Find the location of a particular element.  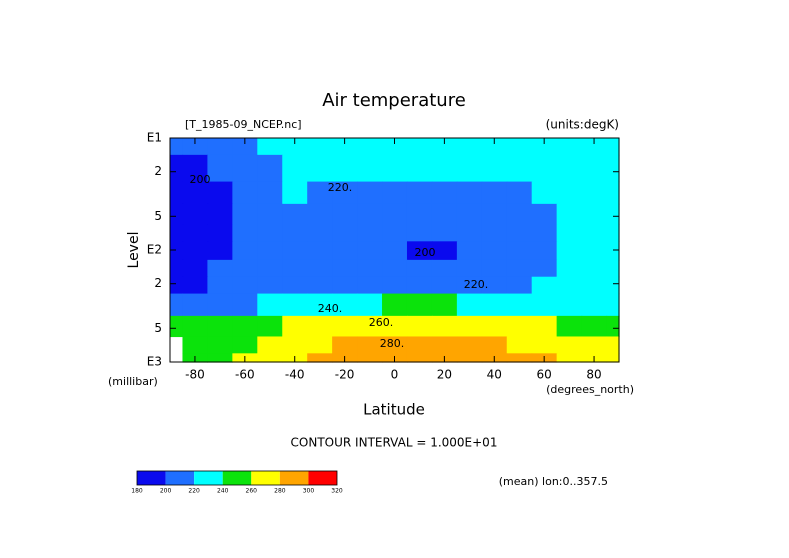

dataset-label: [T_1985-09_NCEP.nc] is located at coordinates (243, 124).